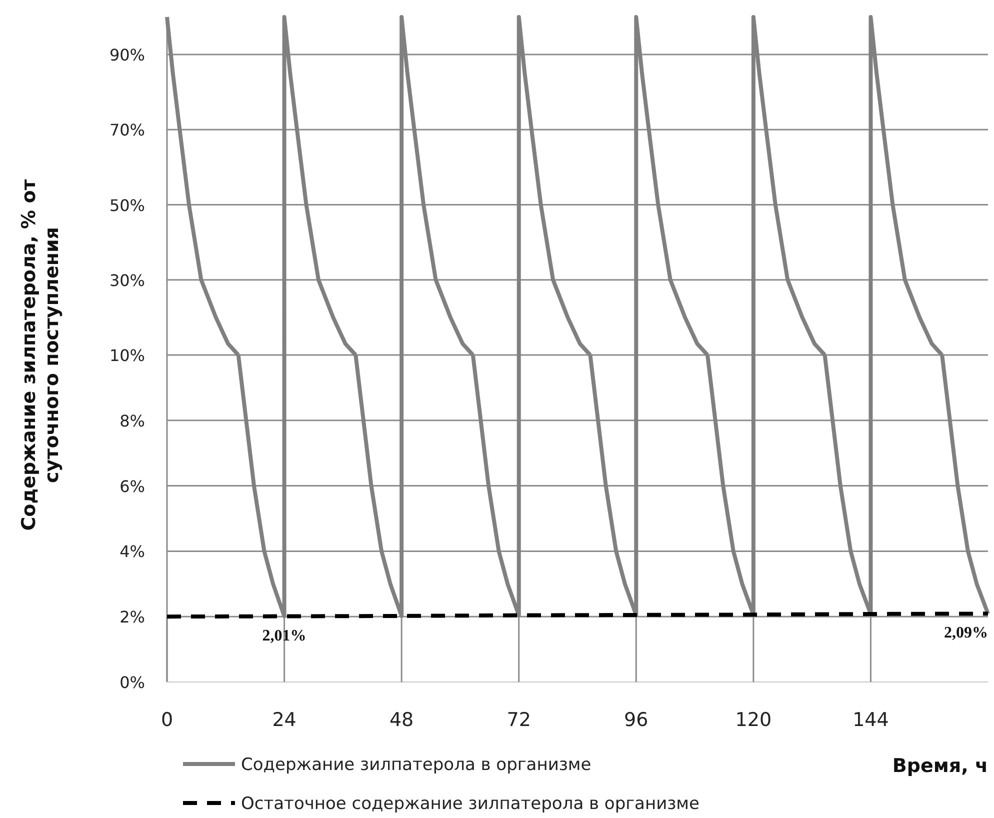 This screenshot has height=818, width=994. Describe the element at coordinates (132, 617) in the screenshot. I see `y-tick-label: 2%` at that location.